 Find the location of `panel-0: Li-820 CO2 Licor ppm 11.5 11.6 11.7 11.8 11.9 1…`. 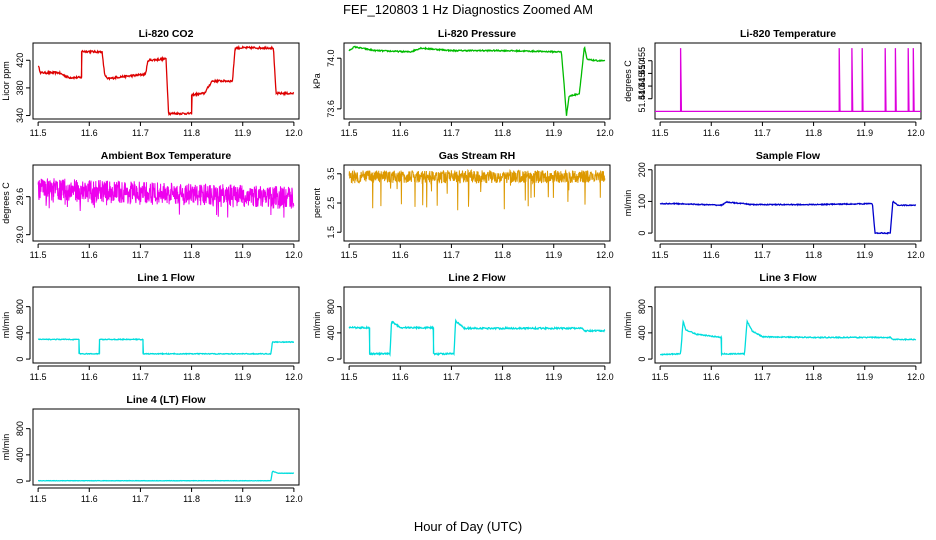

panel-0: Li-820 CO2 Licor ppm 11.5 11.6 11.7 11.8 11.9 1… is located at coordinates (152, 83).